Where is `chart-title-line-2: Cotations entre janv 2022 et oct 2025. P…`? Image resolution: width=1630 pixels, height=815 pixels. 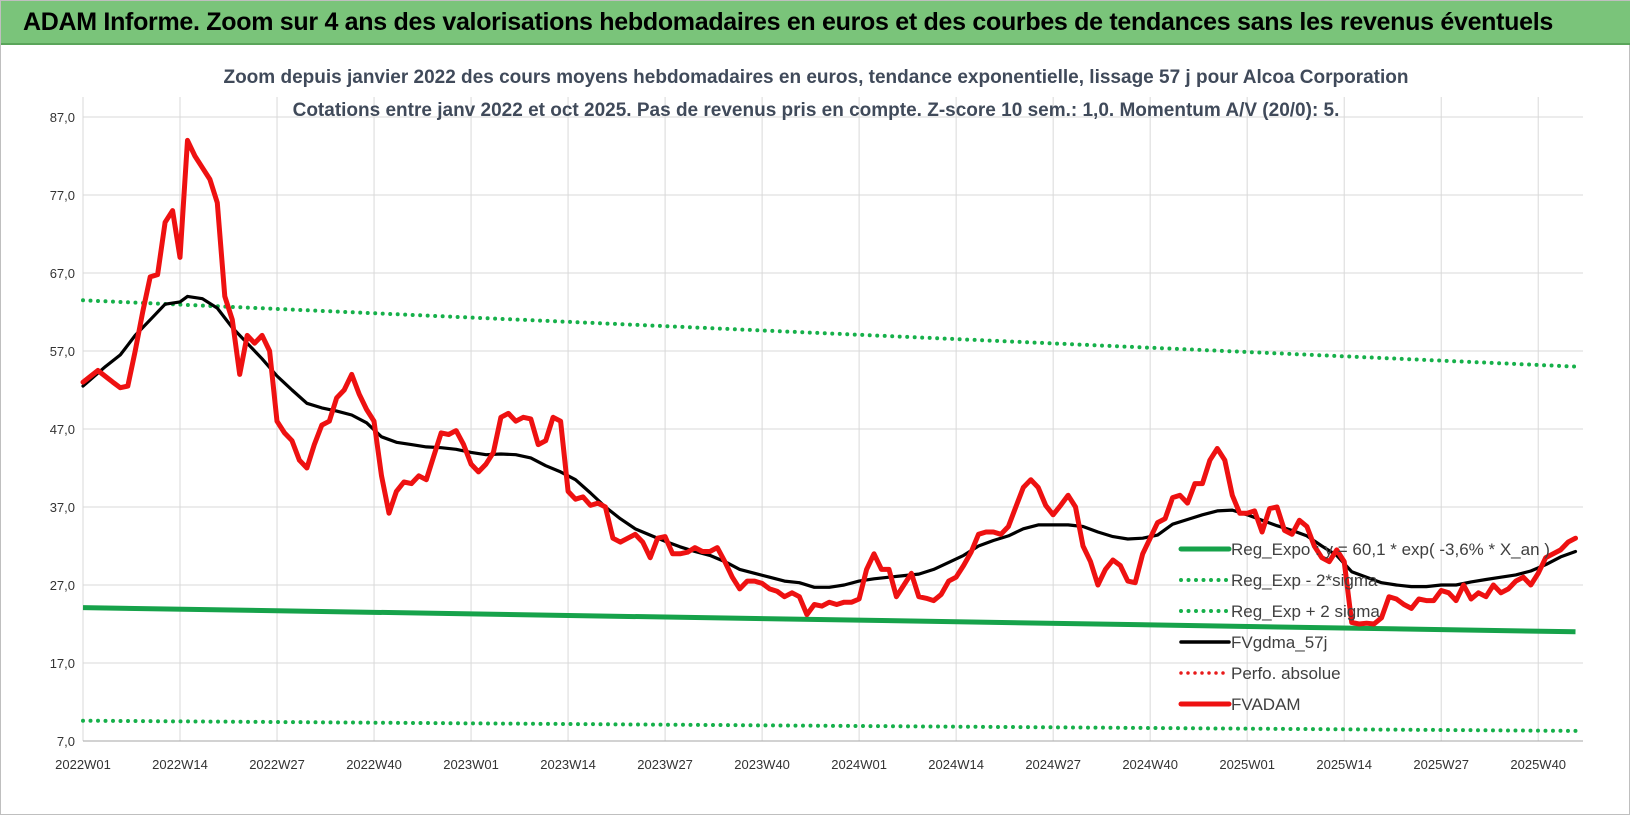
chart-title-line-2: Cotations entre janv 2022 et oct 2025. P… is located at coordinates (816, 110).